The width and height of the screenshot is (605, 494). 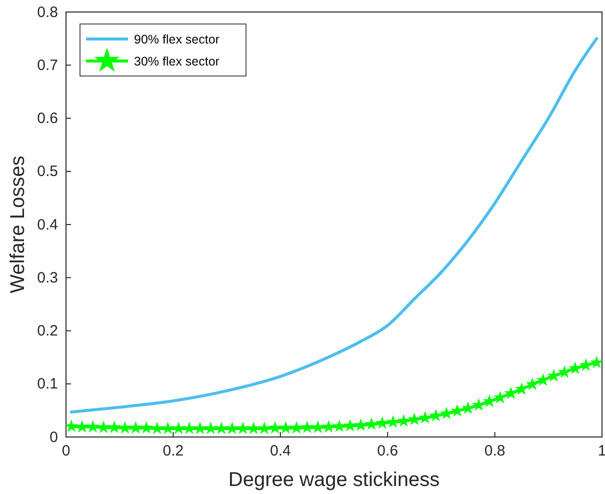 I want to click on x-tick-label: 0.4, so click(x=280, y=451).